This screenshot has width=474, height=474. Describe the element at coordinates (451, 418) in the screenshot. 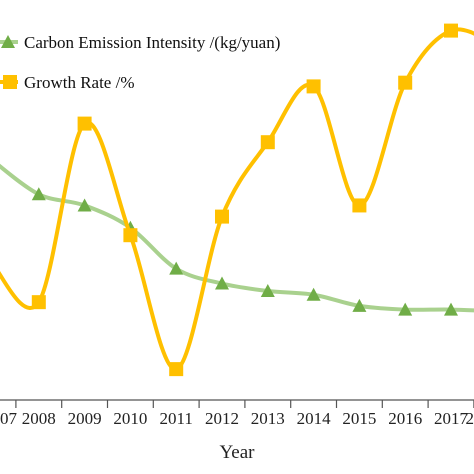

I see `x-tick-label: 2017` at that location.